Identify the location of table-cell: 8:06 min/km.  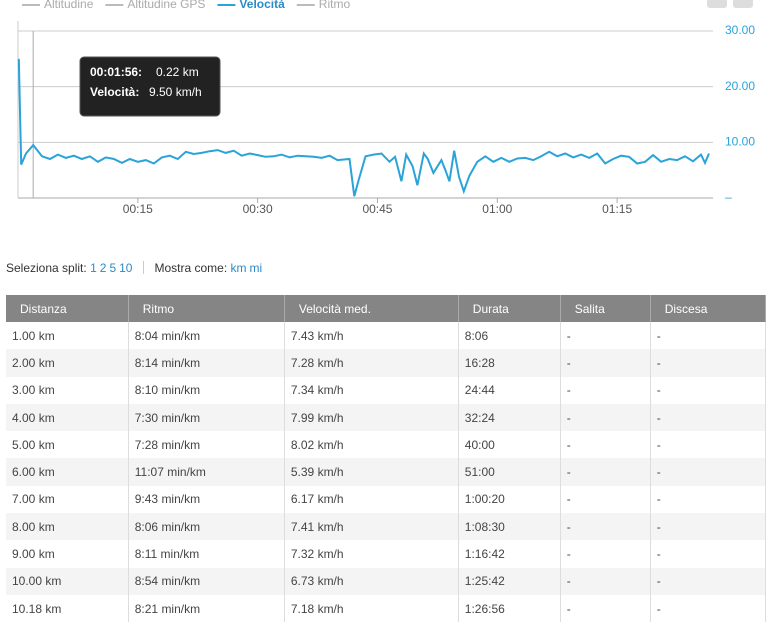
(206, 527).